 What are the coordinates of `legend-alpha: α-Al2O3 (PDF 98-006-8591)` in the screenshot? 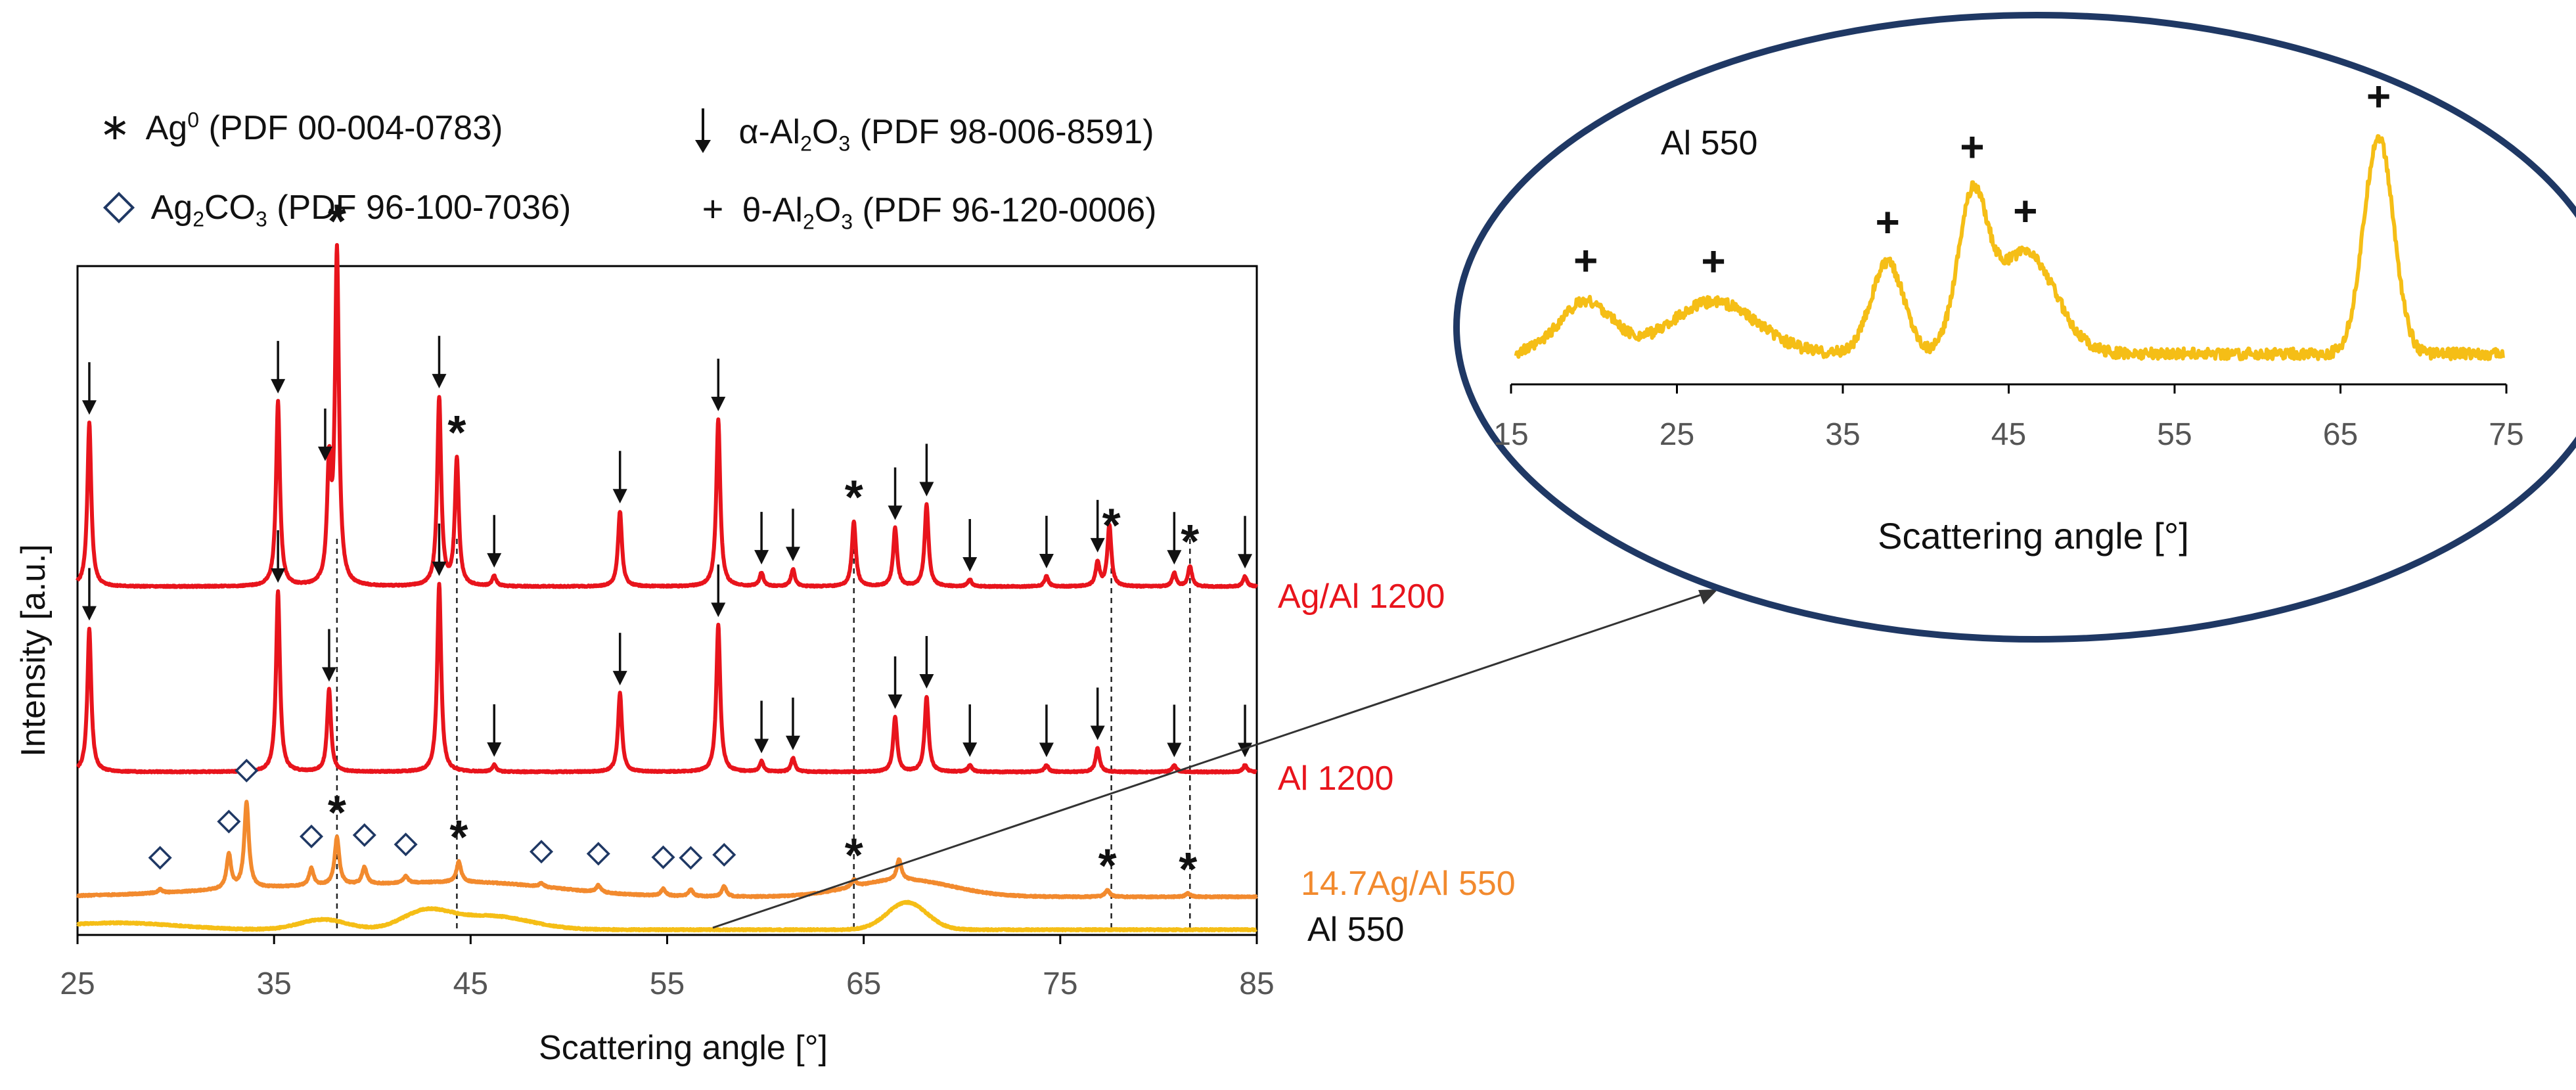 It's located at (922, 134).